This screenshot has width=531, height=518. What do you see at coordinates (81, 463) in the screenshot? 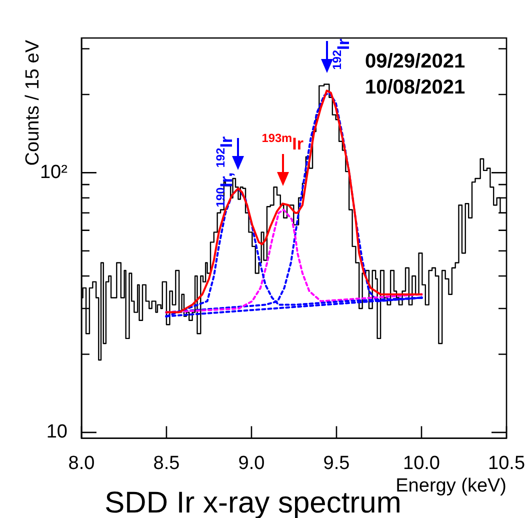
I see `x-tick-label: 8.0` at bounding box center [81, 463].